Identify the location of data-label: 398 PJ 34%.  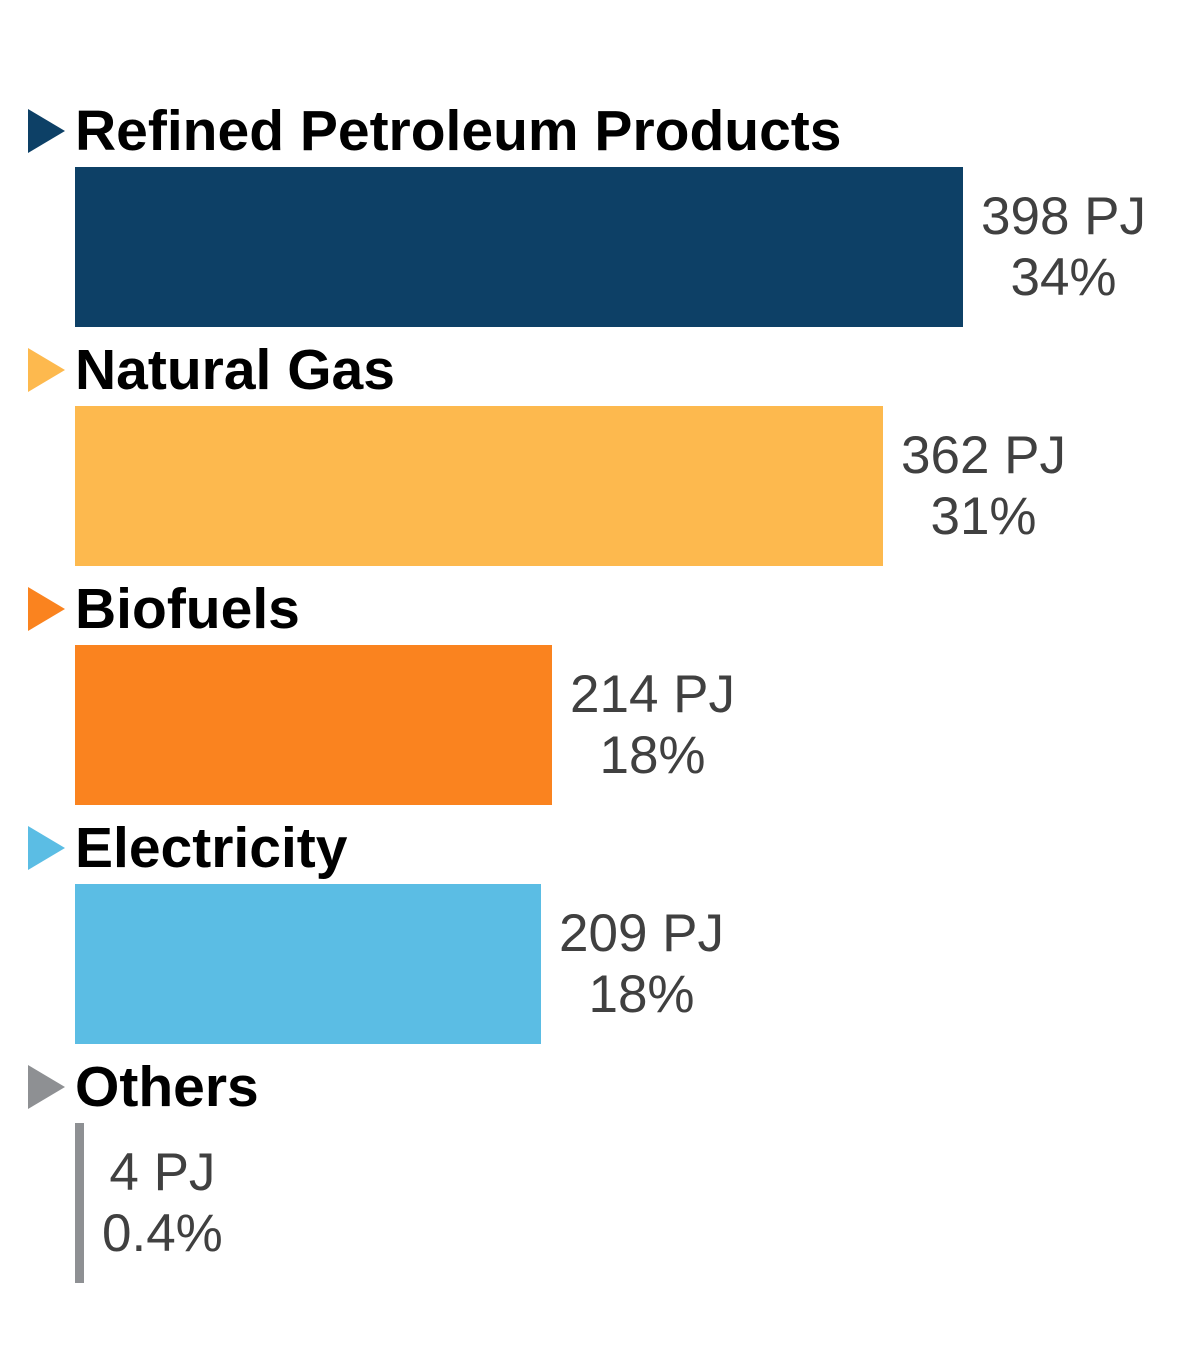
(1063, 247).